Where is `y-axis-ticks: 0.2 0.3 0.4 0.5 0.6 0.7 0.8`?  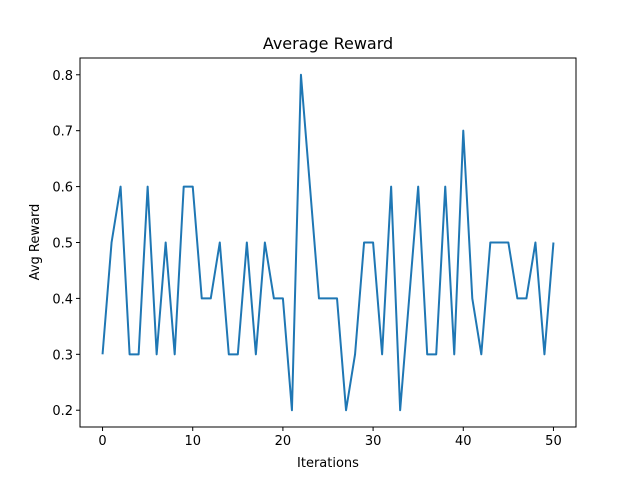
y-axis-ticks: 0.2 0.3 0.4 0.5 0.6 0.7 0.8 is located at coordinates (66, 244).